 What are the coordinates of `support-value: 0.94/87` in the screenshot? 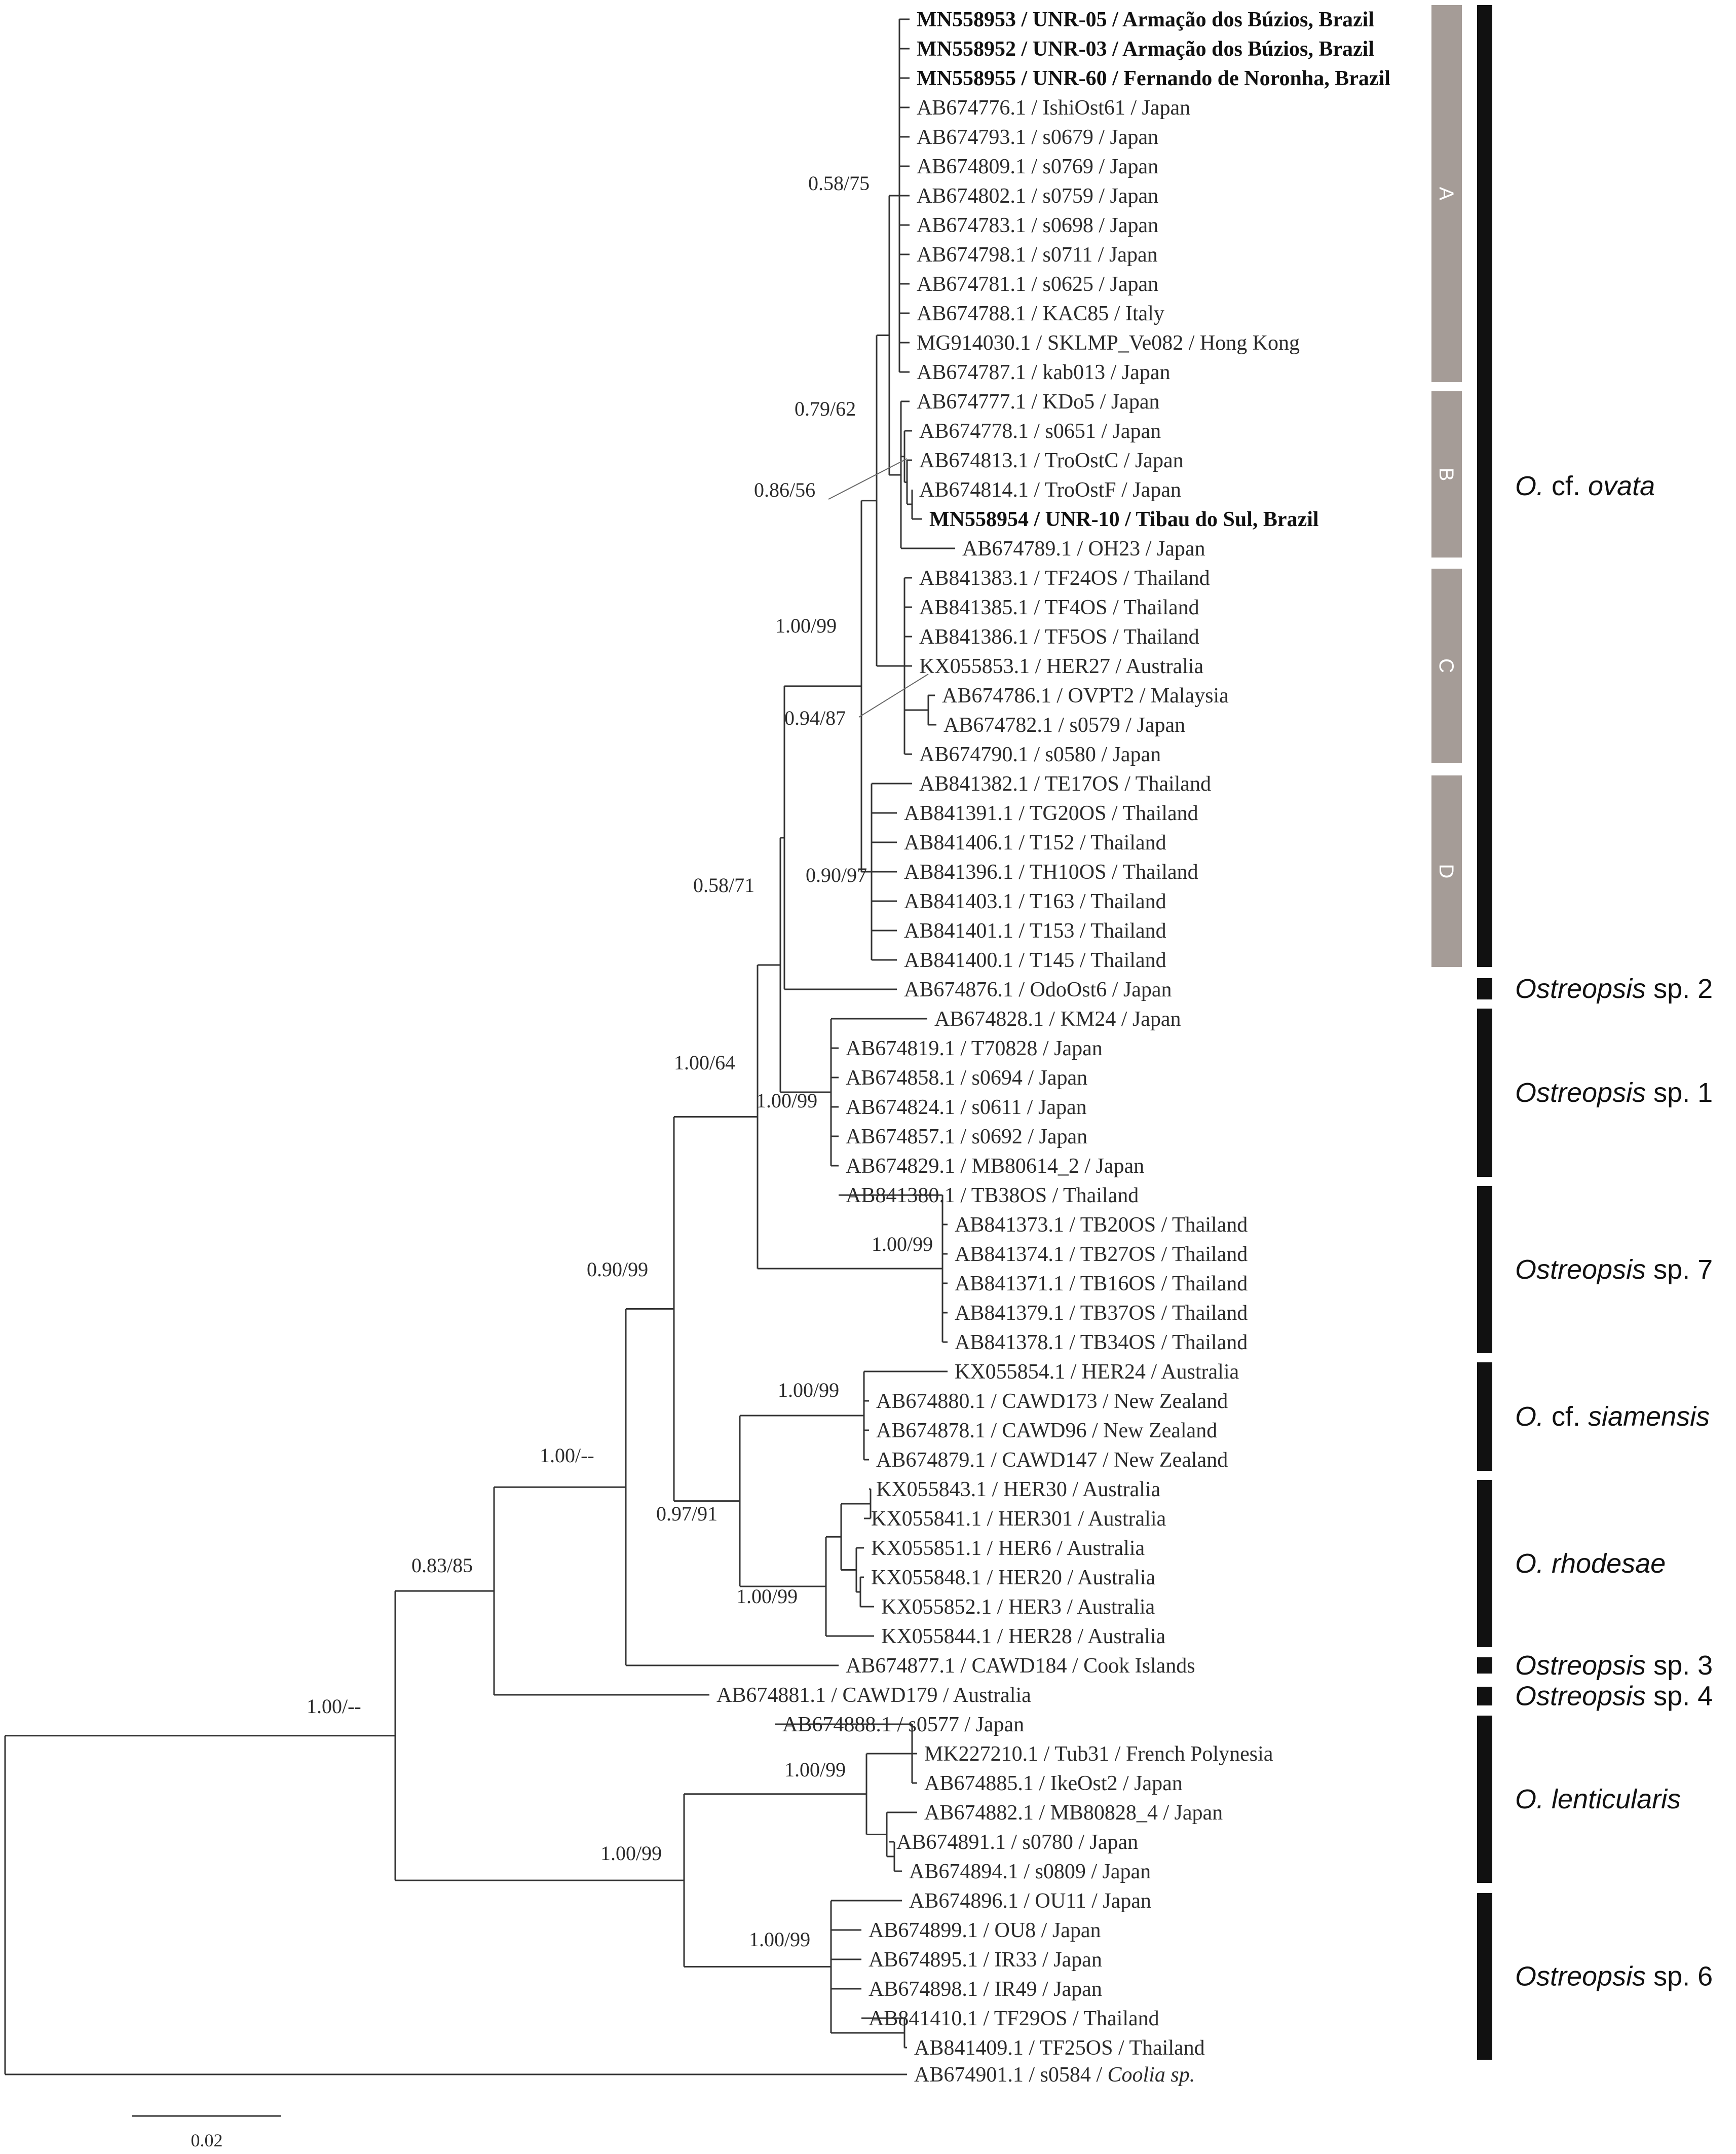 It's located at (815, 718).